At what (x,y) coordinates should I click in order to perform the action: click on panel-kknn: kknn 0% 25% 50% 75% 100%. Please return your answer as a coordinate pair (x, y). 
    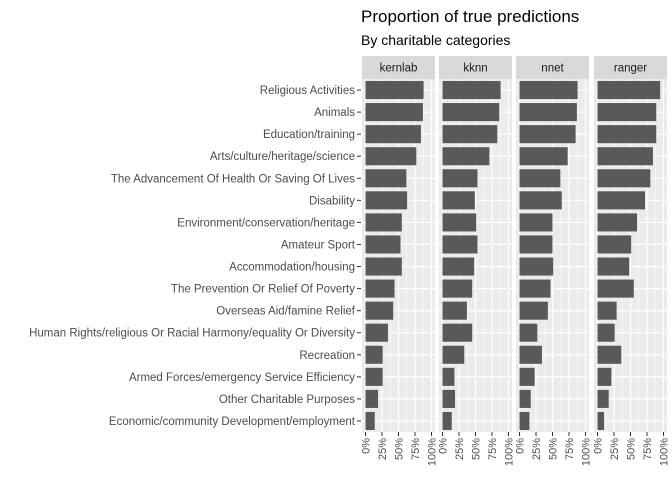
    Looking at the image, I should click on (477, 261).